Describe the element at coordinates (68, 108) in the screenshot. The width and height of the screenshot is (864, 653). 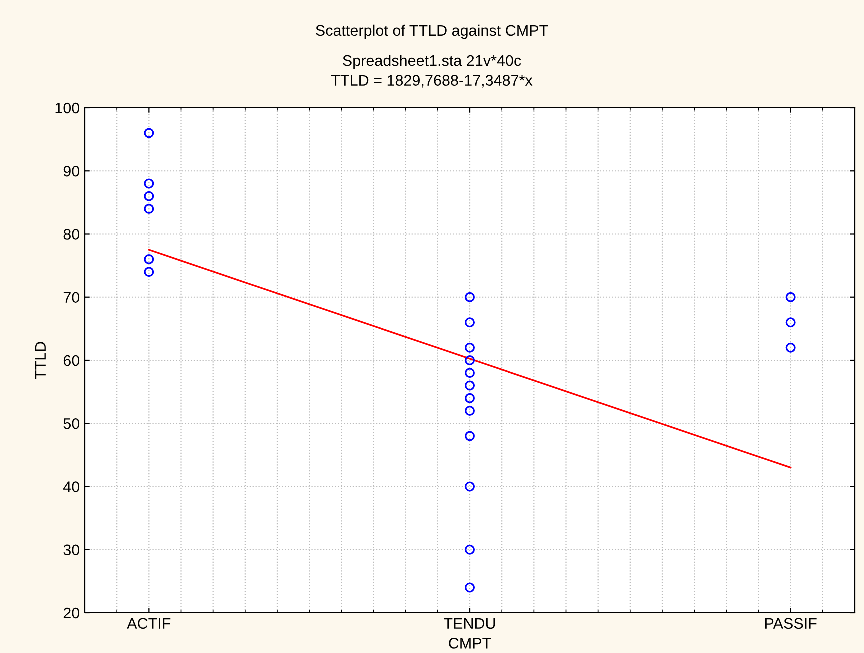
I see `y-tick-label: 100` at that location.